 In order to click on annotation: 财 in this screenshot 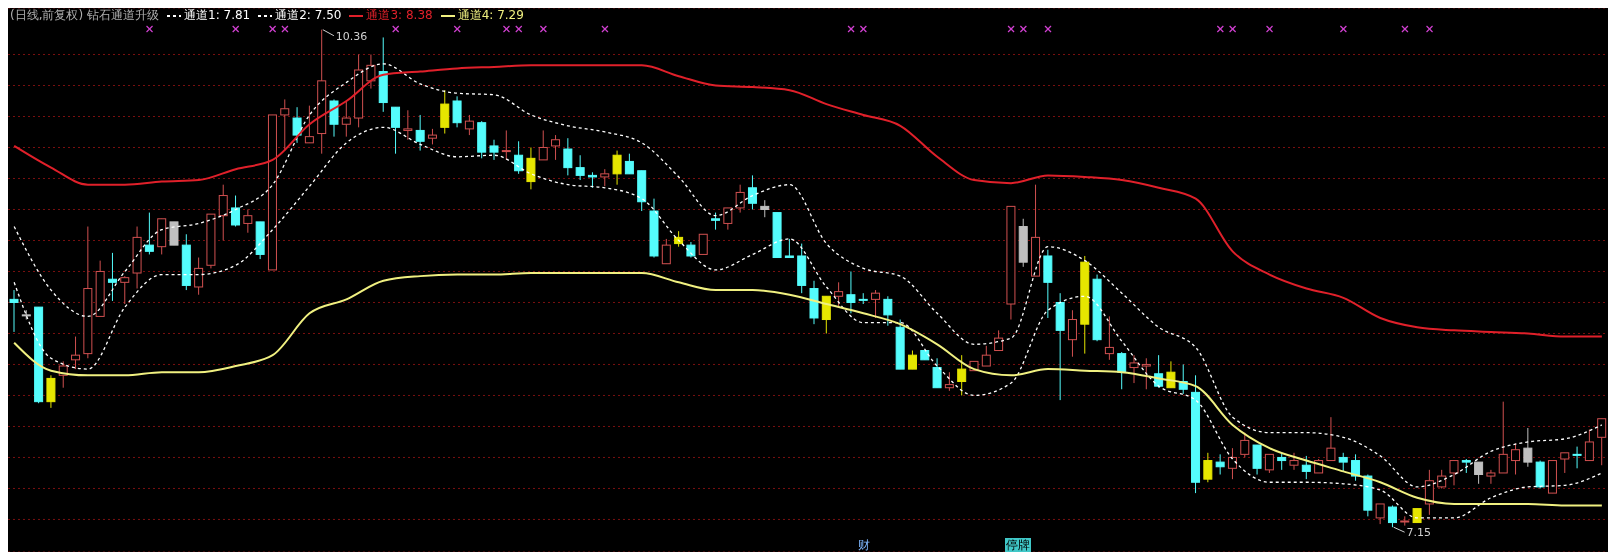, I will do `click(864, 545)`.